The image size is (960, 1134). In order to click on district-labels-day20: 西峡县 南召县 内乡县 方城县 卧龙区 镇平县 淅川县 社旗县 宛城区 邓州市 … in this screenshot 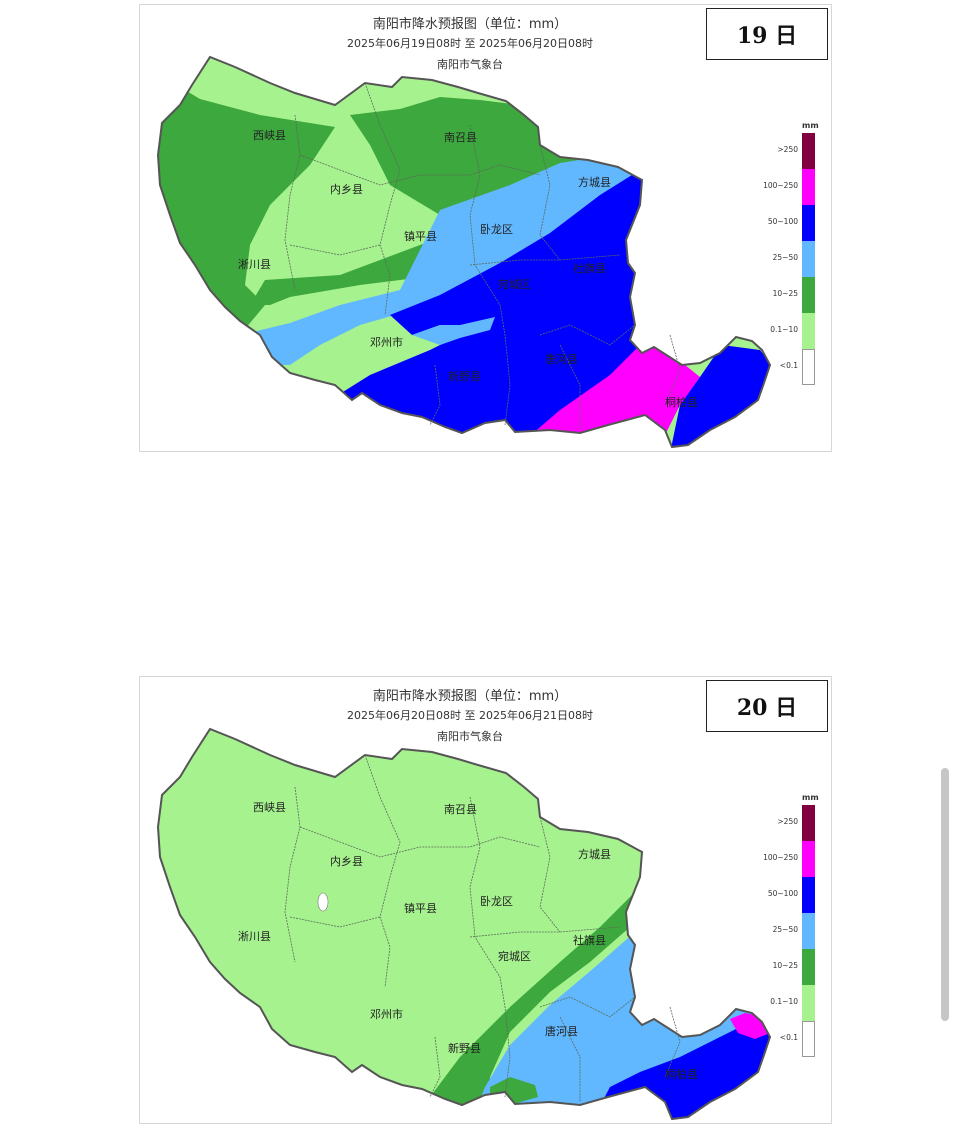, I will do `click(468, 940)`.